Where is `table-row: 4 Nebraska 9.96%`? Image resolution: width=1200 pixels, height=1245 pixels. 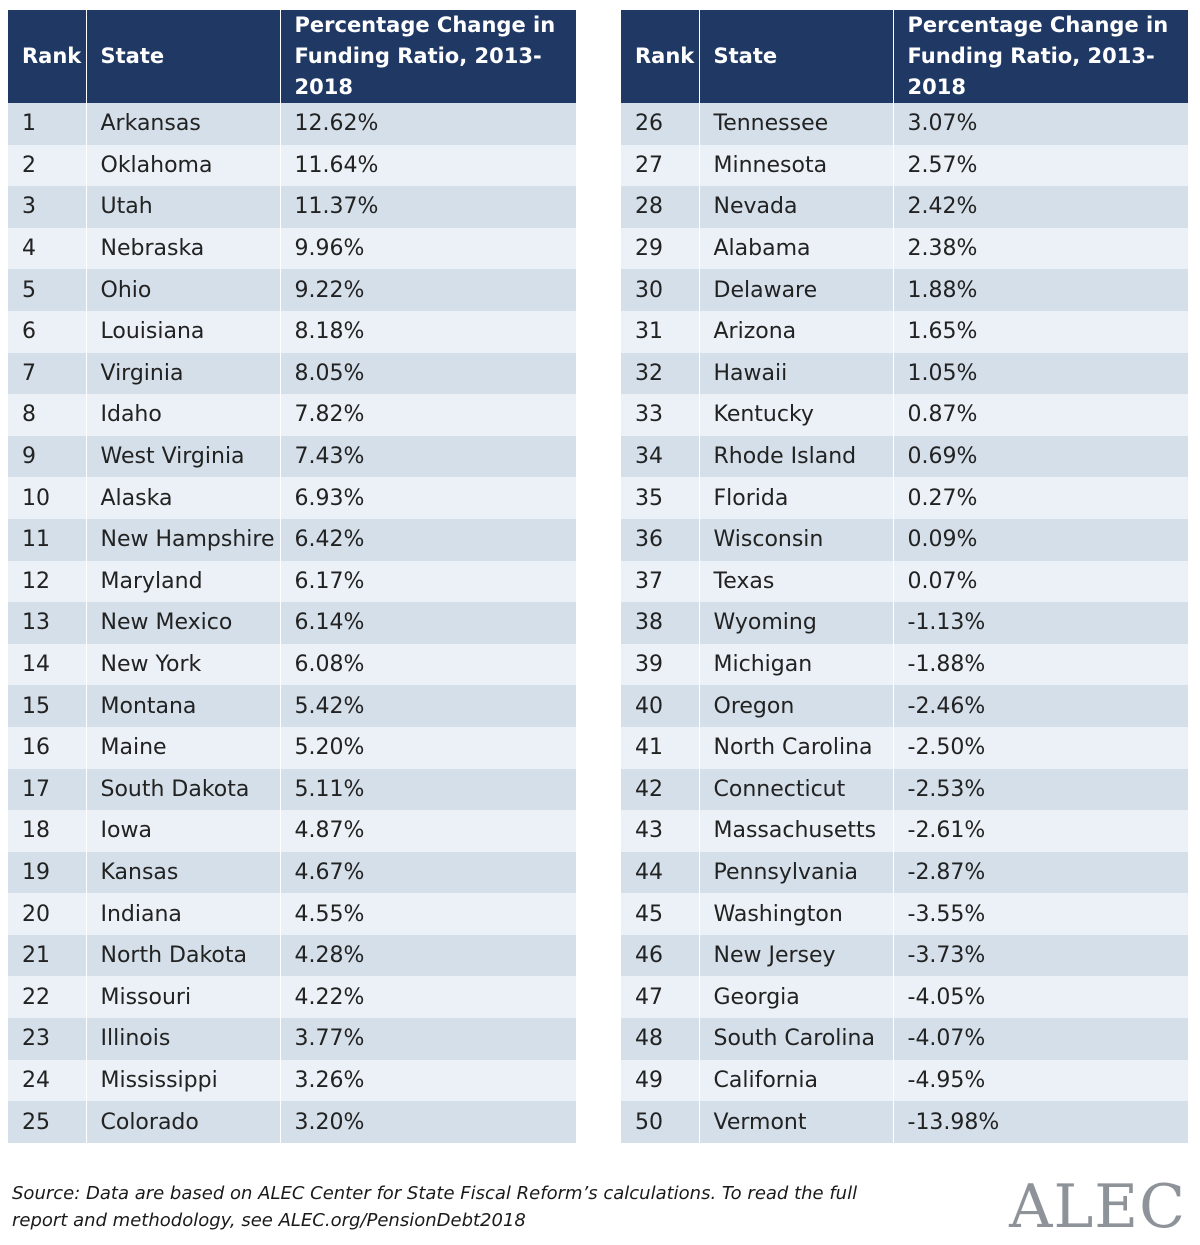
table-row: 4 Nebraska 9.96% is located at coordinates (292, 248).